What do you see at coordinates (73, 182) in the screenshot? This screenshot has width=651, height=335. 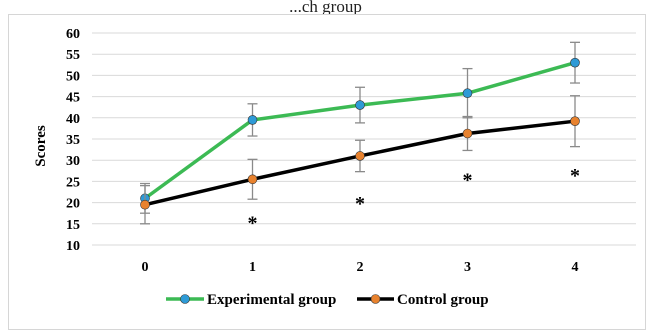 I see `y-tick-label: 25` at bounding box center [73, 182].